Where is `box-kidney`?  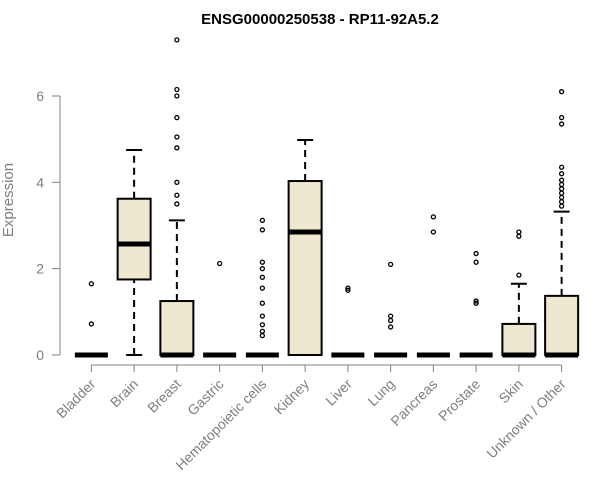 box-kidney is located at coordinates (305, 247).